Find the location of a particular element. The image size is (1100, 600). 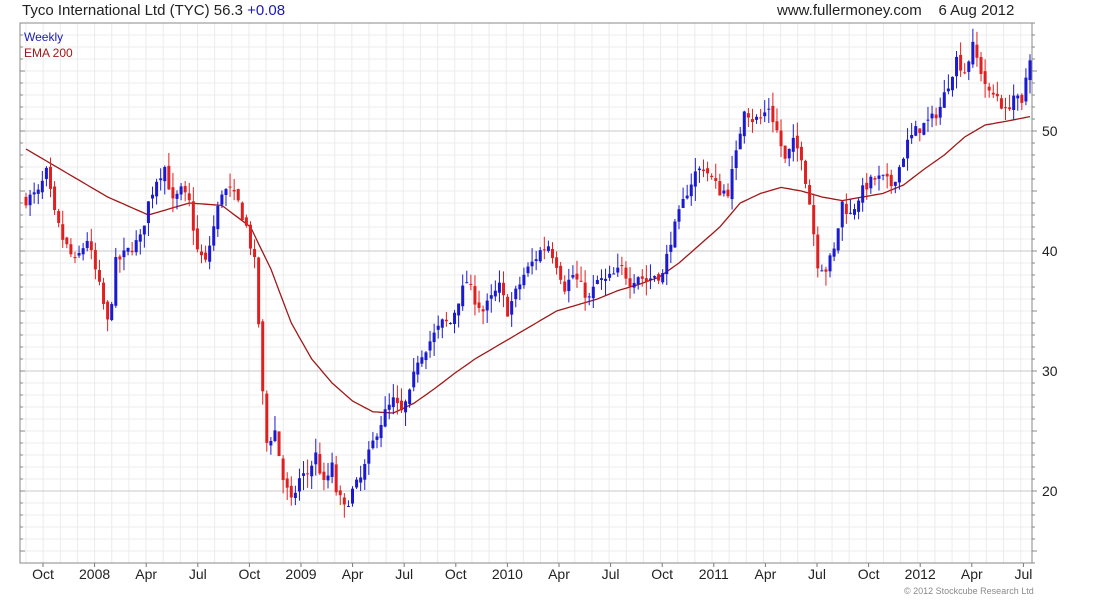

x-tick-label: 2010 is located at coordinates (507, 574).